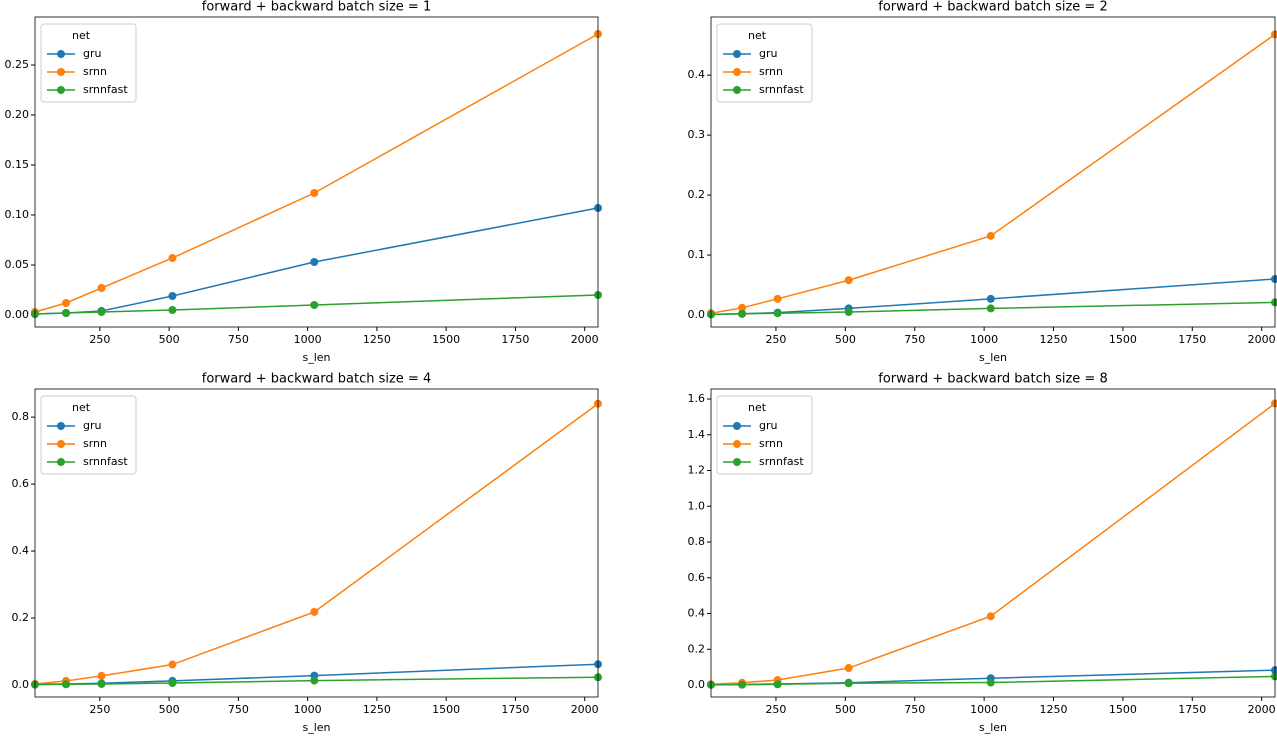  Describe the element at coordinates (992, 379) in the screenshot. I see `chart-title: forward + backward batch size = 8` at that location.